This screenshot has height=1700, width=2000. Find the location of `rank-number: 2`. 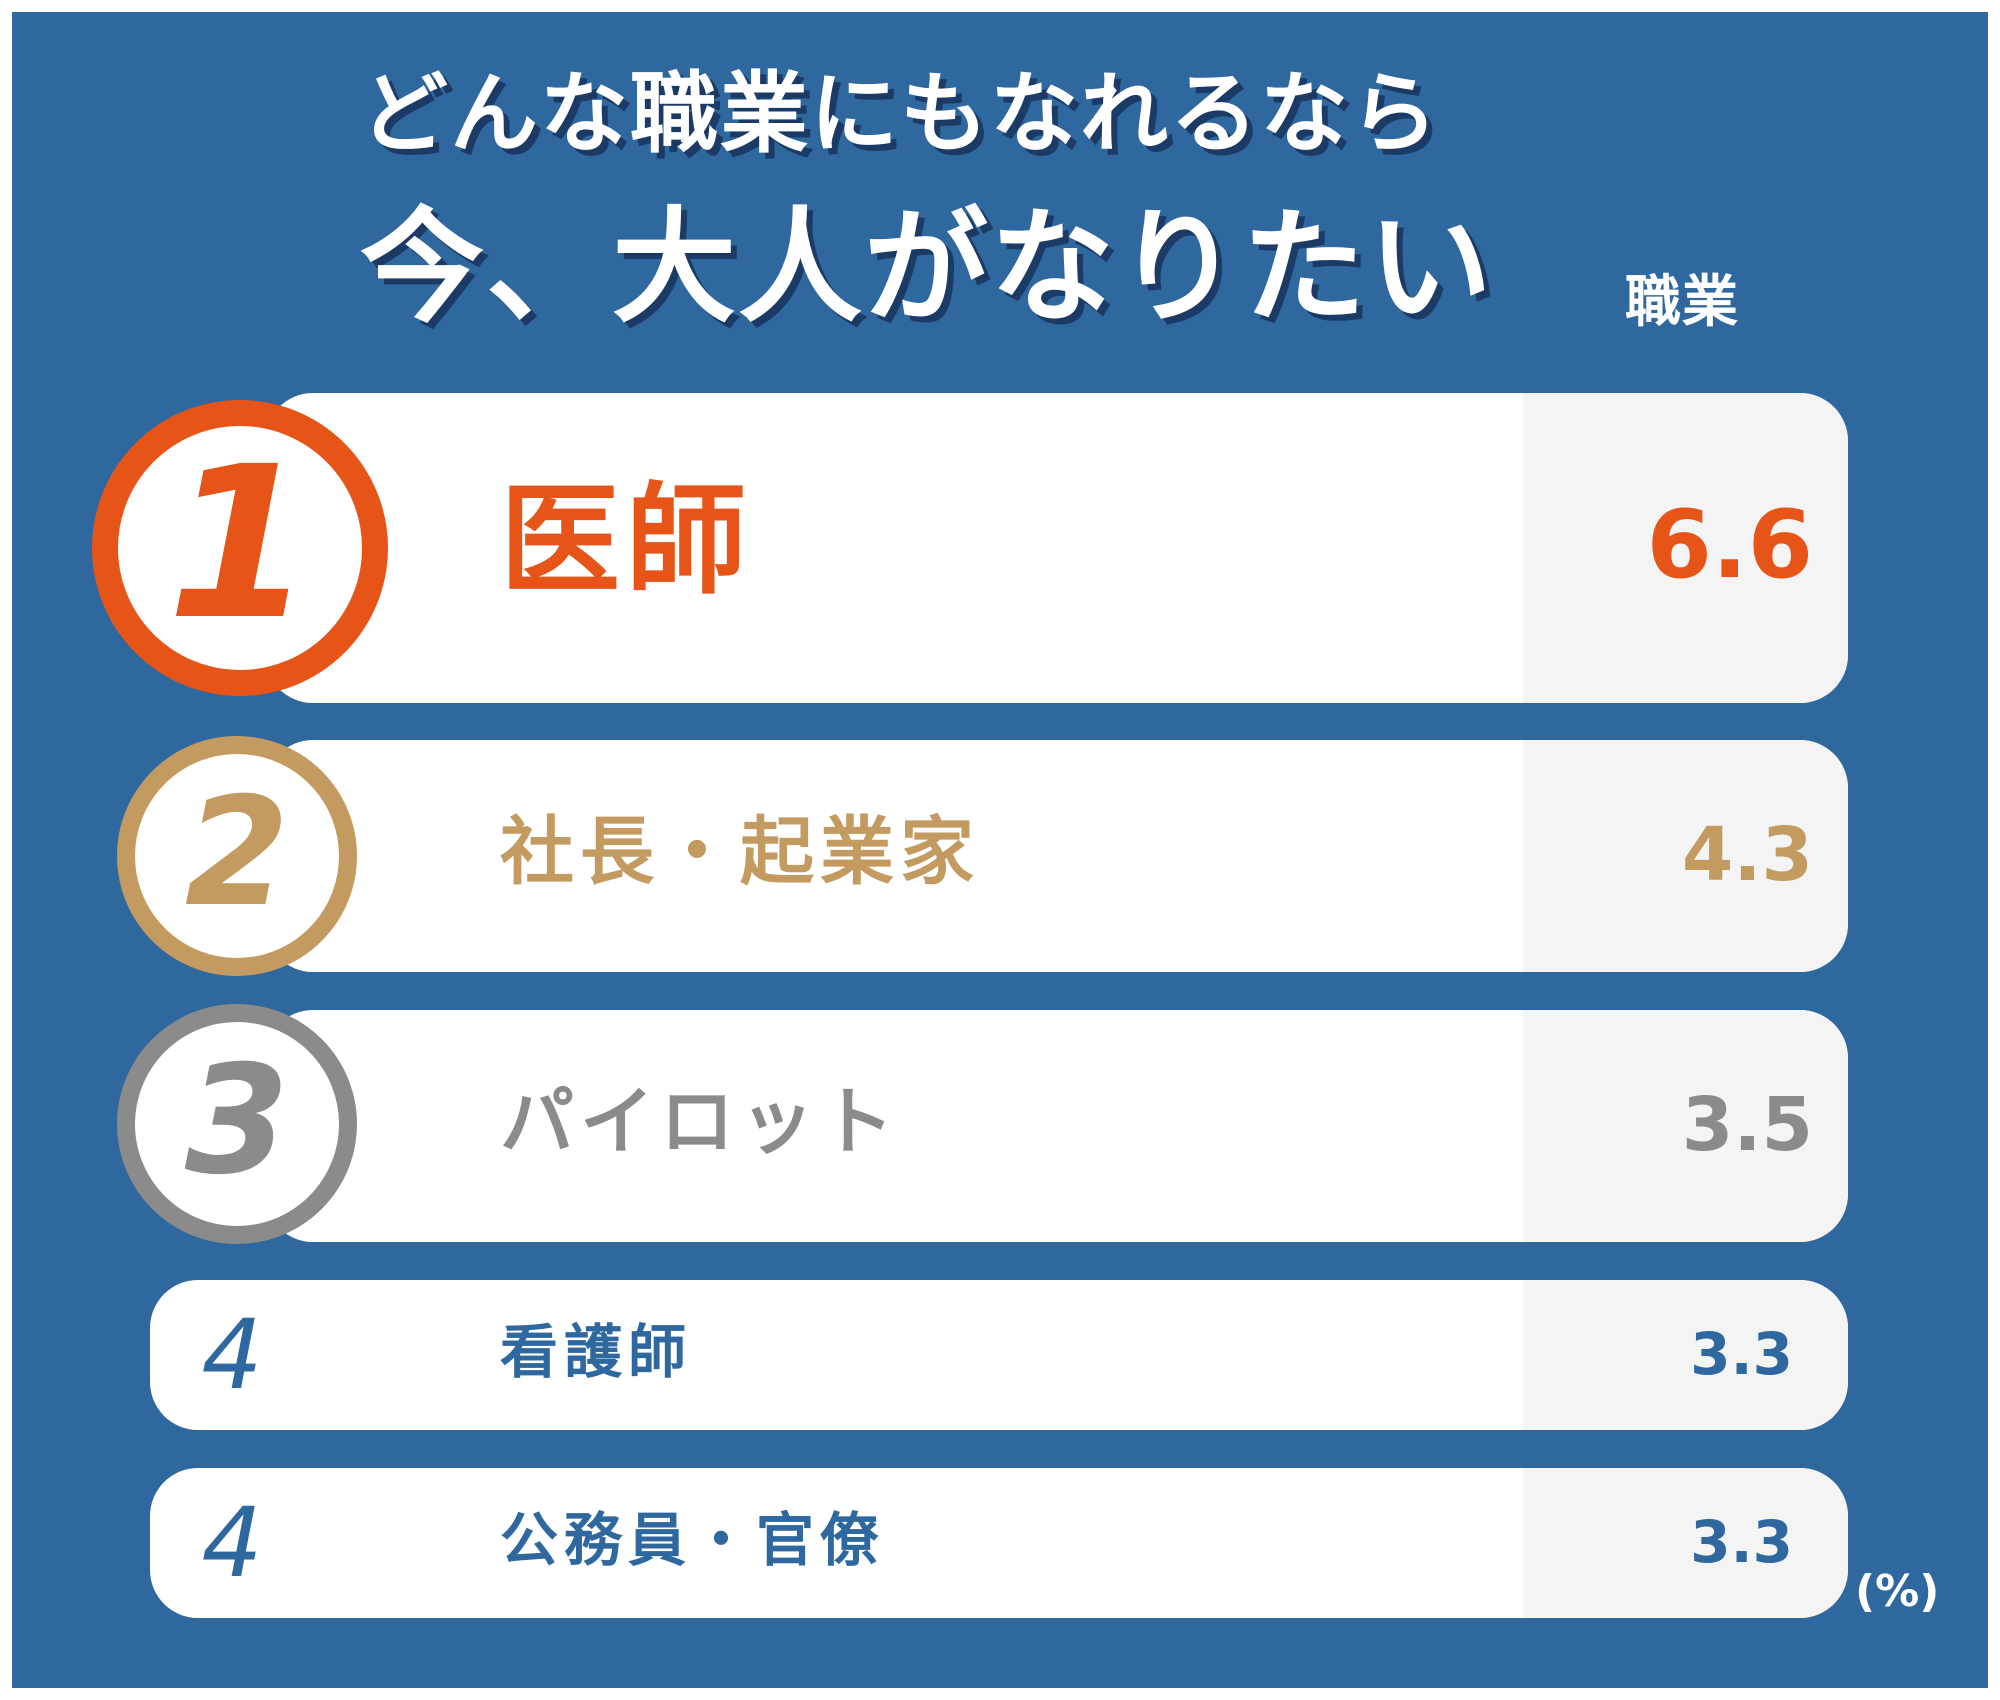

rank-number: 2 is located at coordinates (237, 853).